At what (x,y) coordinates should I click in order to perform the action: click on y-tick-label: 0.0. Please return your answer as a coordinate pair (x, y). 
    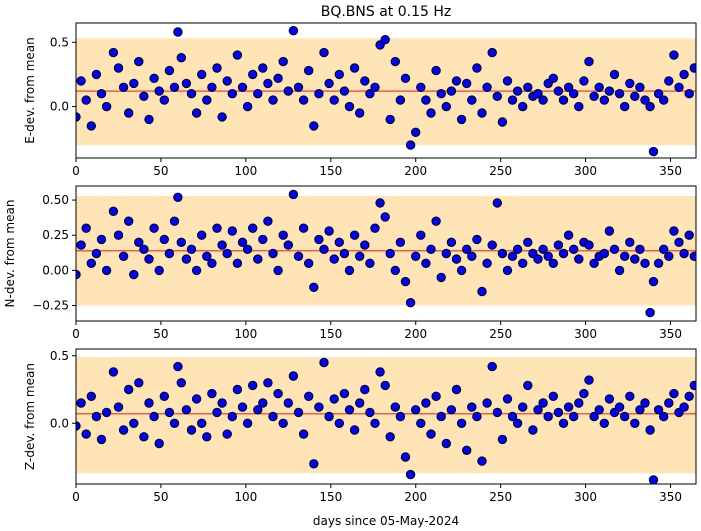
    Looking at the image, I should click on (59, 423).